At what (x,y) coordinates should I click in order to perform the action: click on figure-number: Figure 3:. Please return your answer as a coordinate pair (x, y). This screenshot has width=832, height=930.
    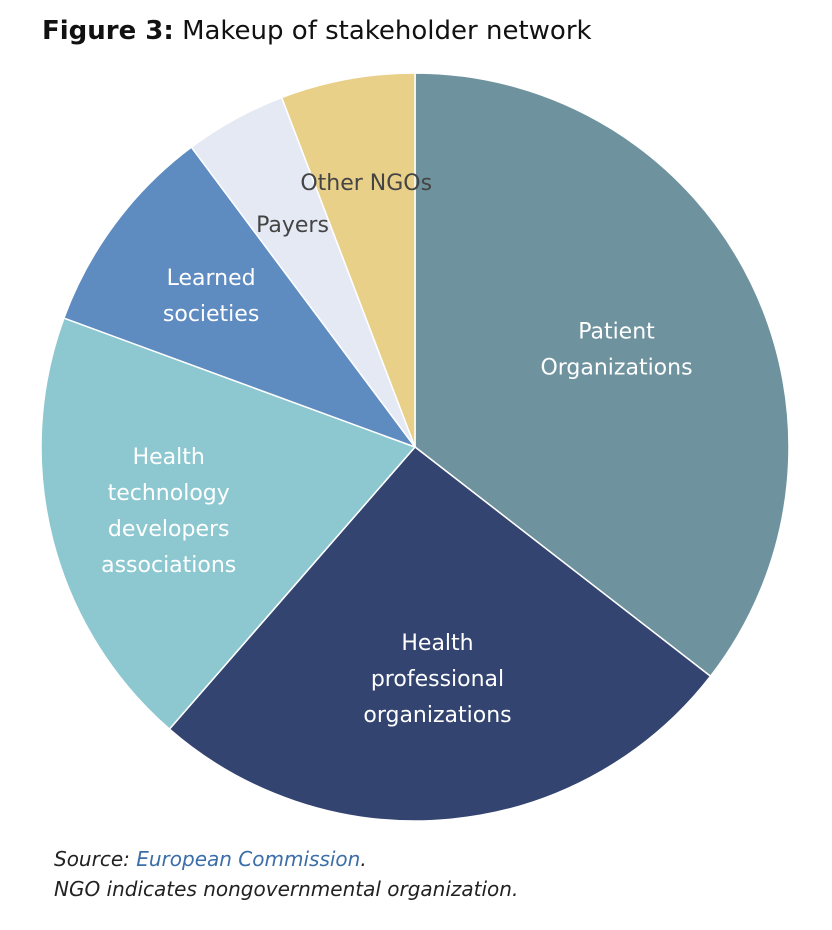
    Looking at the image, I should click on (108, 31).